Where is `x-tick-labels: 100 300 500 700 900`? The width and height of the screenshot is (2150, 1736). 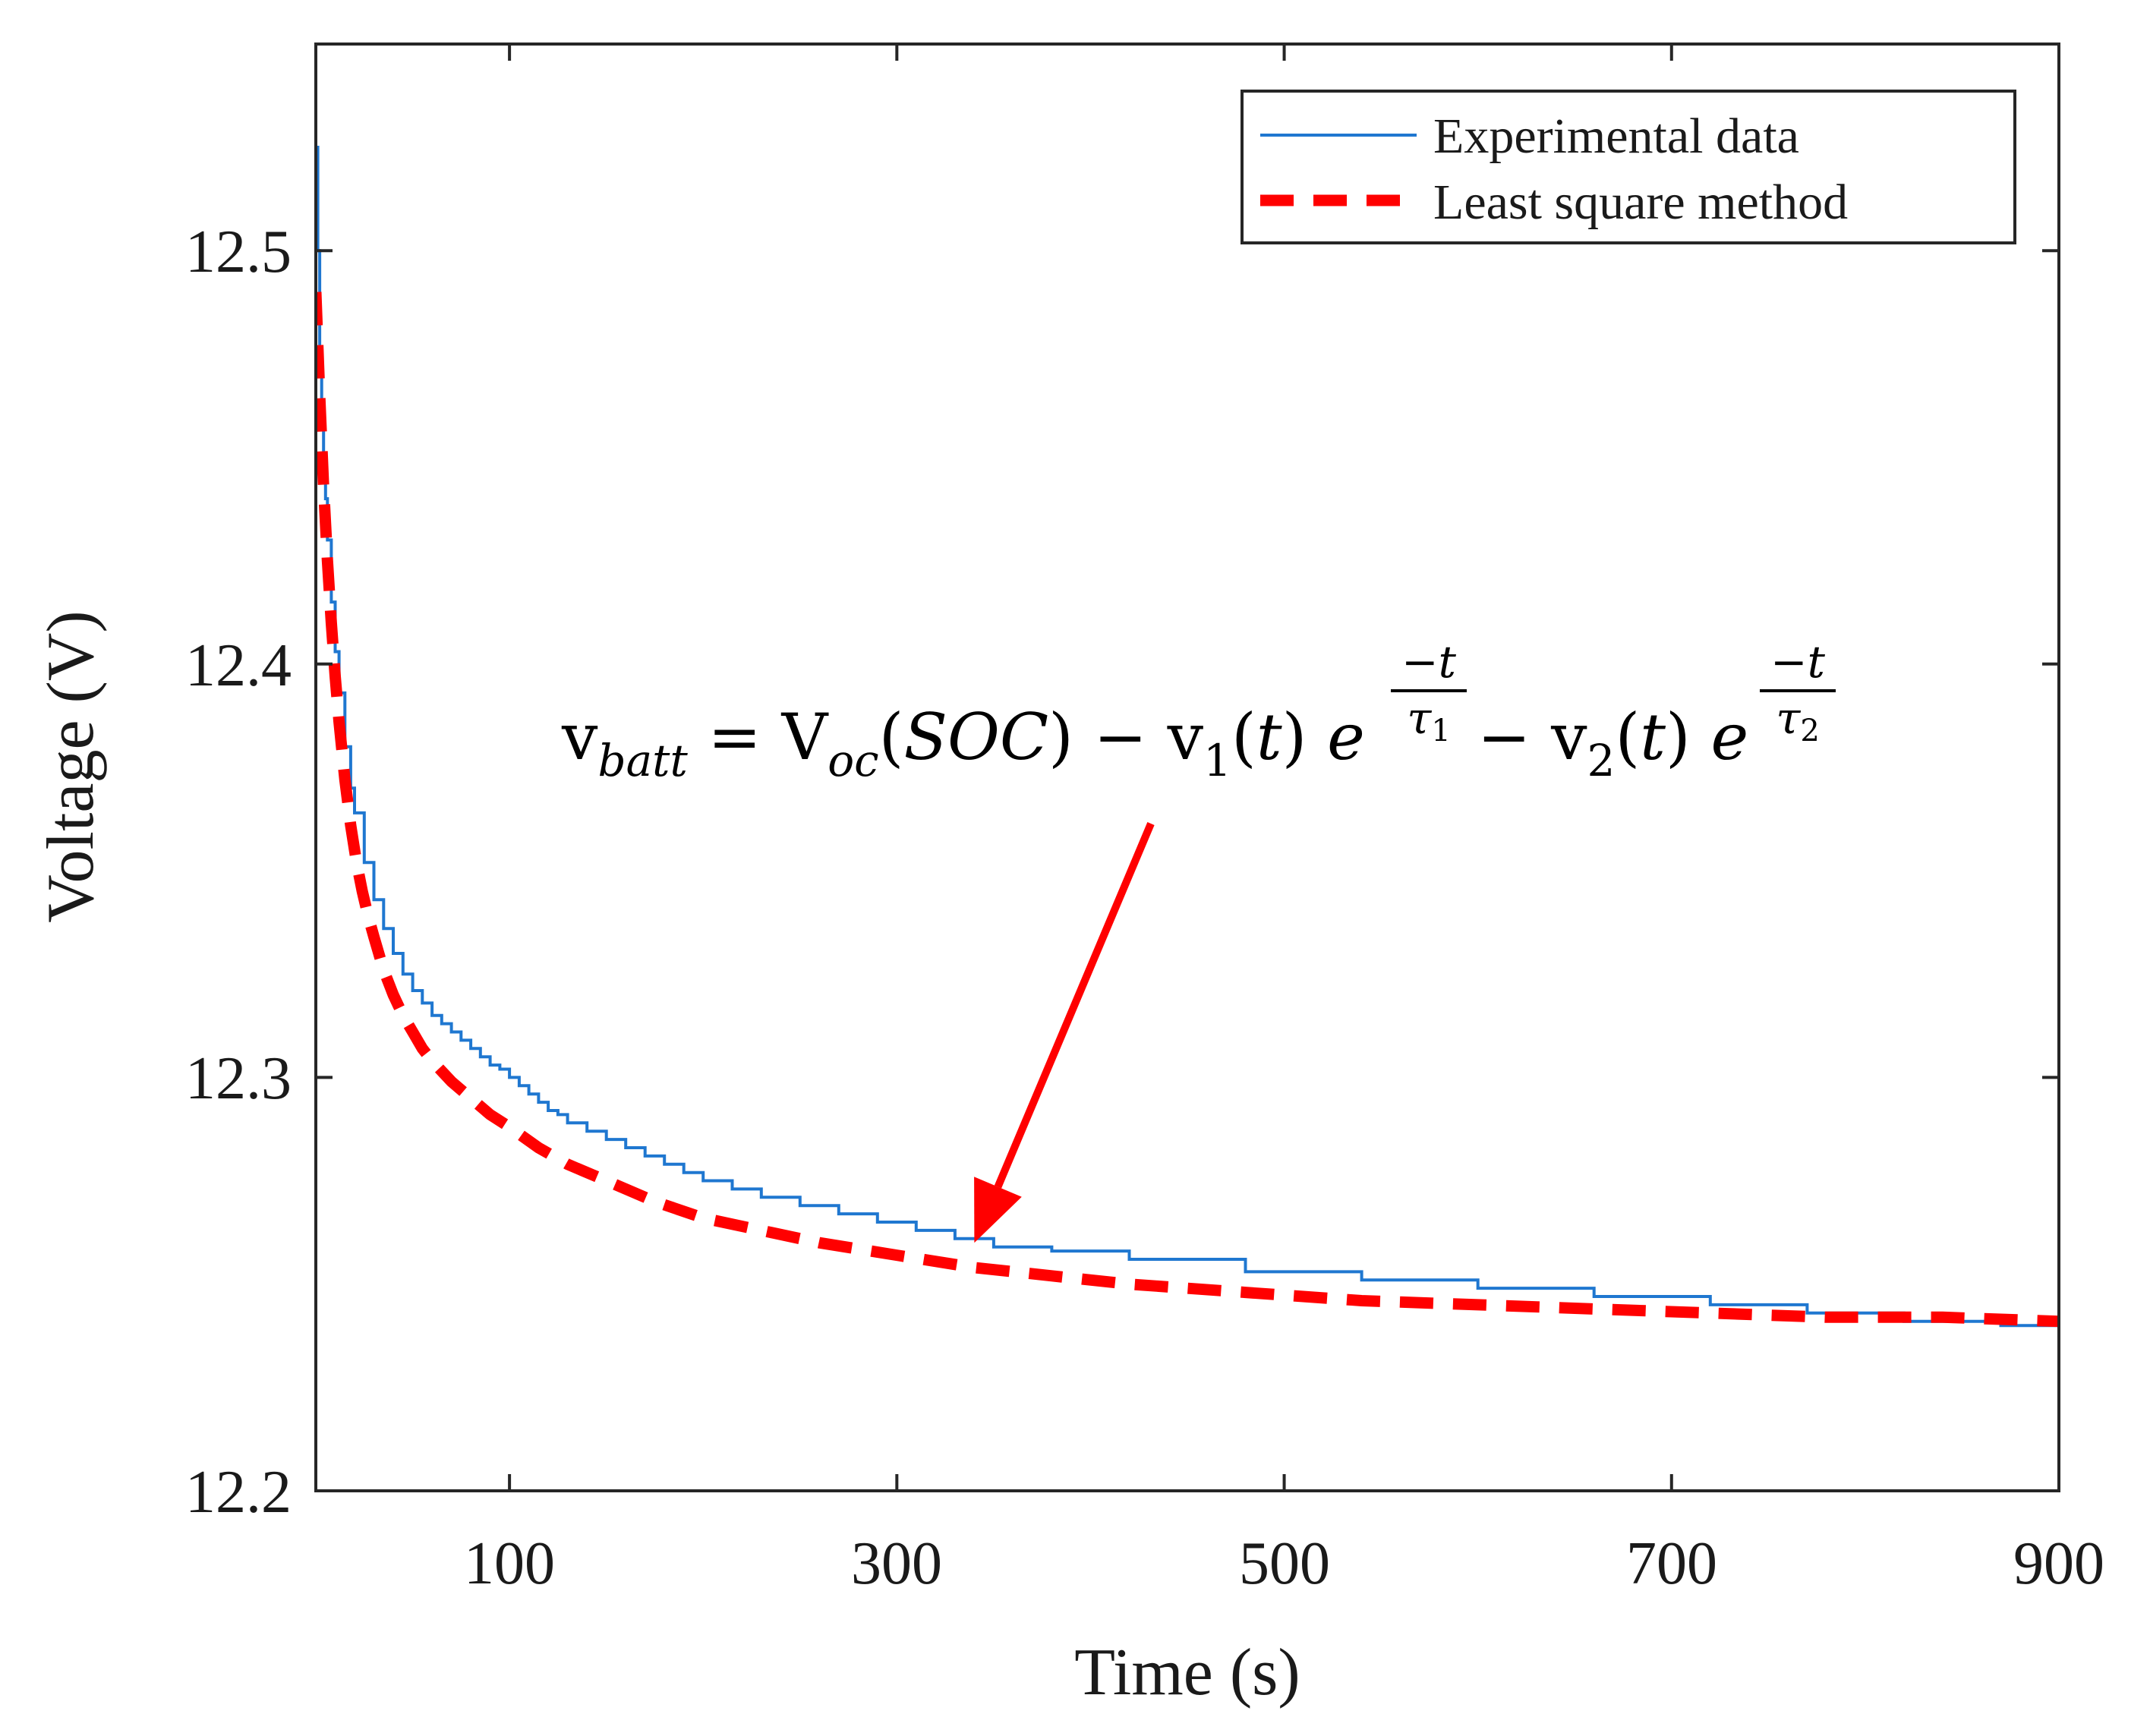
x-tick-labels: 100 300 500 700 900 is located at coordinates (1284, 1564).